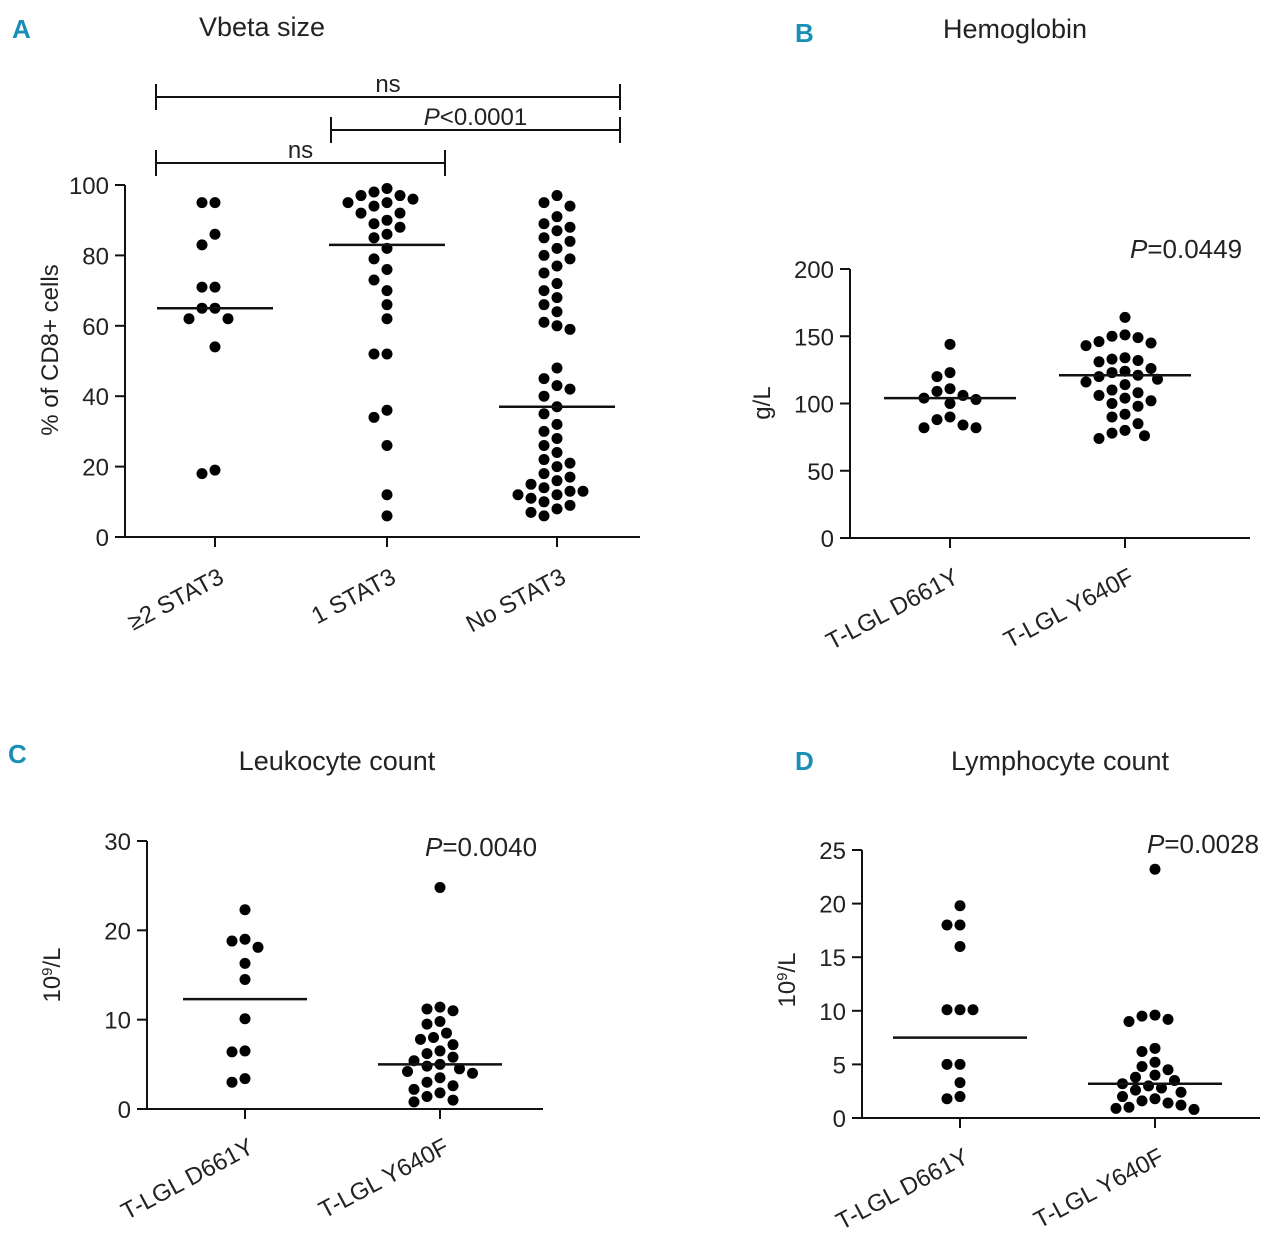 This screenshot has width=1280, height=1236. What do you see at coordinates (1211, 844) in the screenshot?
I see `p-value-label-part: =0.0028` at bounding box center [1211, 844].